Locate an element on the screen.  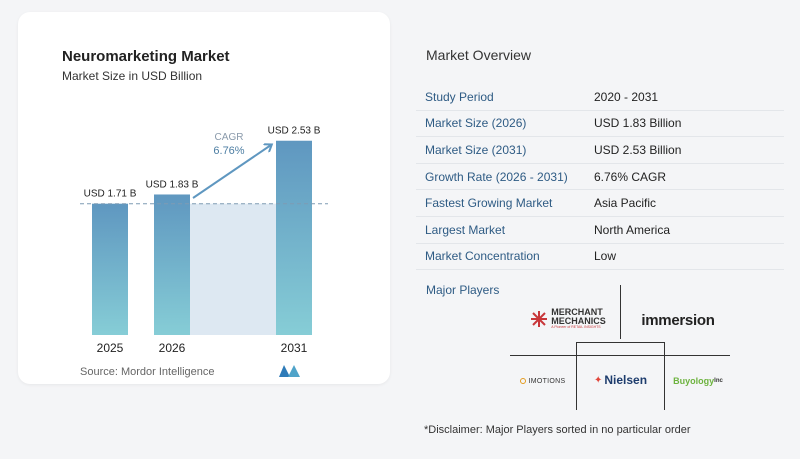
overview-row-value: Asia Pacific is located at coordinates (625, 203).